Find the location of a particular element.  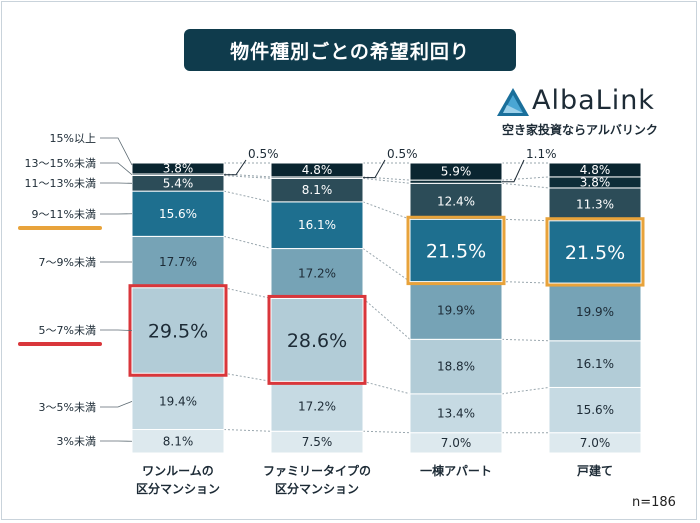

chart-title: 物件種別ごとの希望利回り is located at coordinates (350, 50).